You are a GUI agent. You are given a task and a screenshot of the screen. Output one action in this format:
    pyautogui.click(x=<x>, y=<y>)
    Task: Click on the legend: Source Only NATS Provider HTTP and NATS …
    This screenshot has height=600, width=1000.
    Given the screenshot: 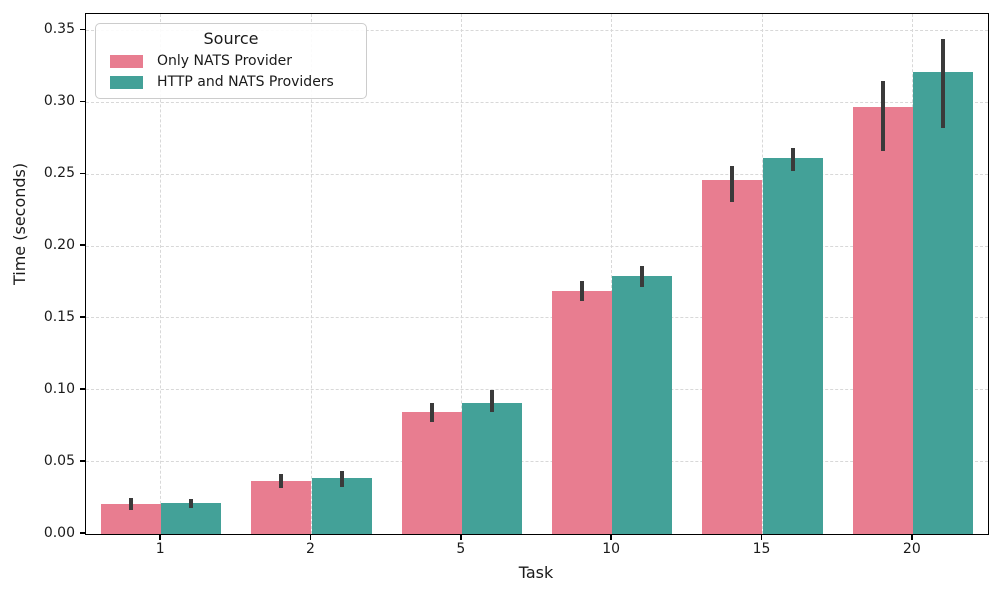 What is the action you would take?
    pyautogui.click(x=231, y=61)
    